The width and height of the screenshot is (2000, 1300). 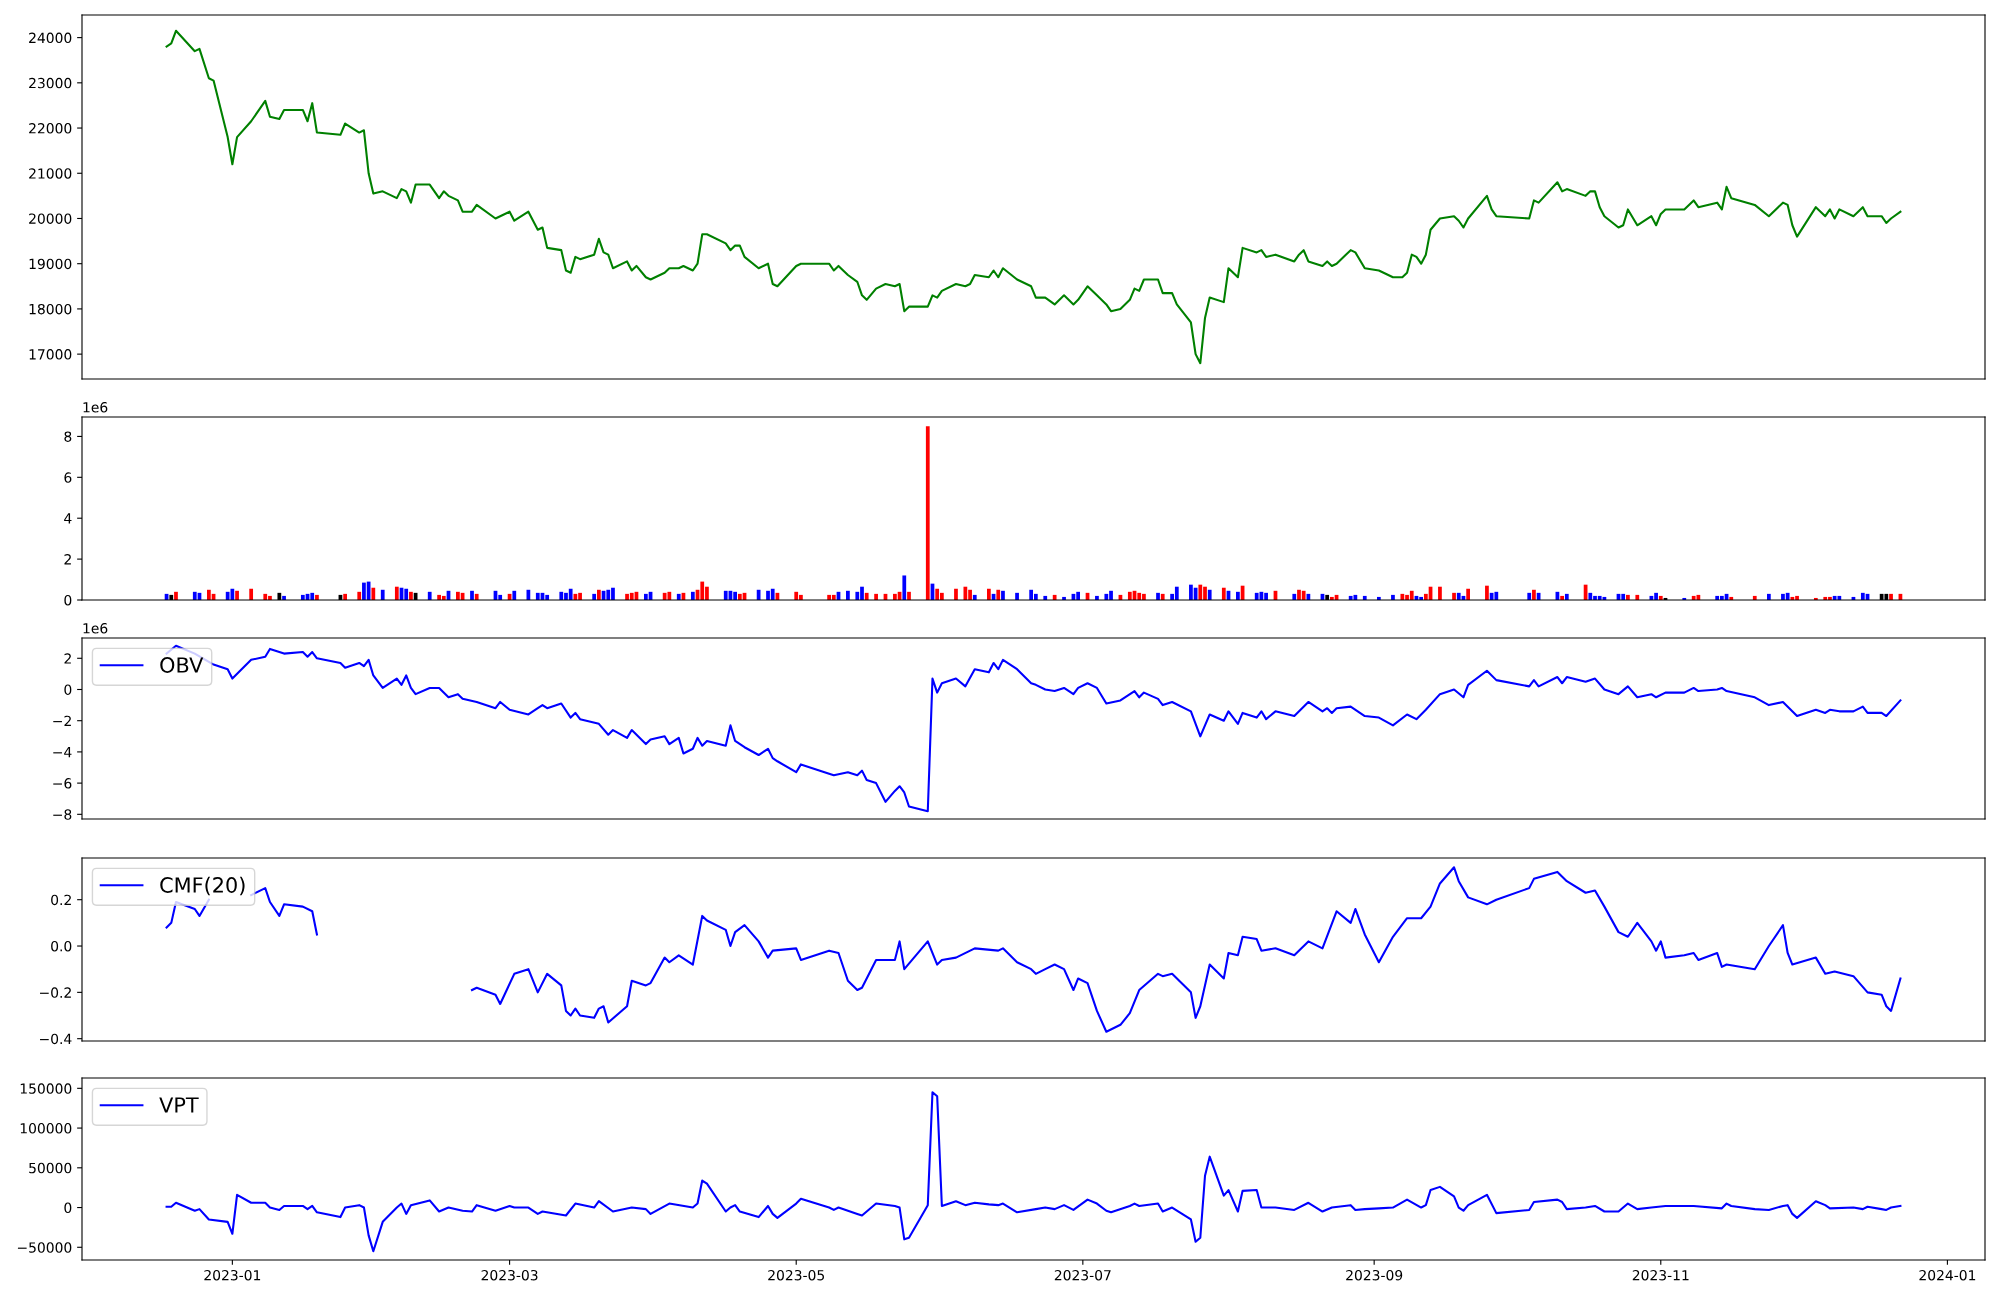 What do you see at coordinates (50, 128) in the screenshot?
I see `y-tick-label: 22000` at bounding box center [50, 128].